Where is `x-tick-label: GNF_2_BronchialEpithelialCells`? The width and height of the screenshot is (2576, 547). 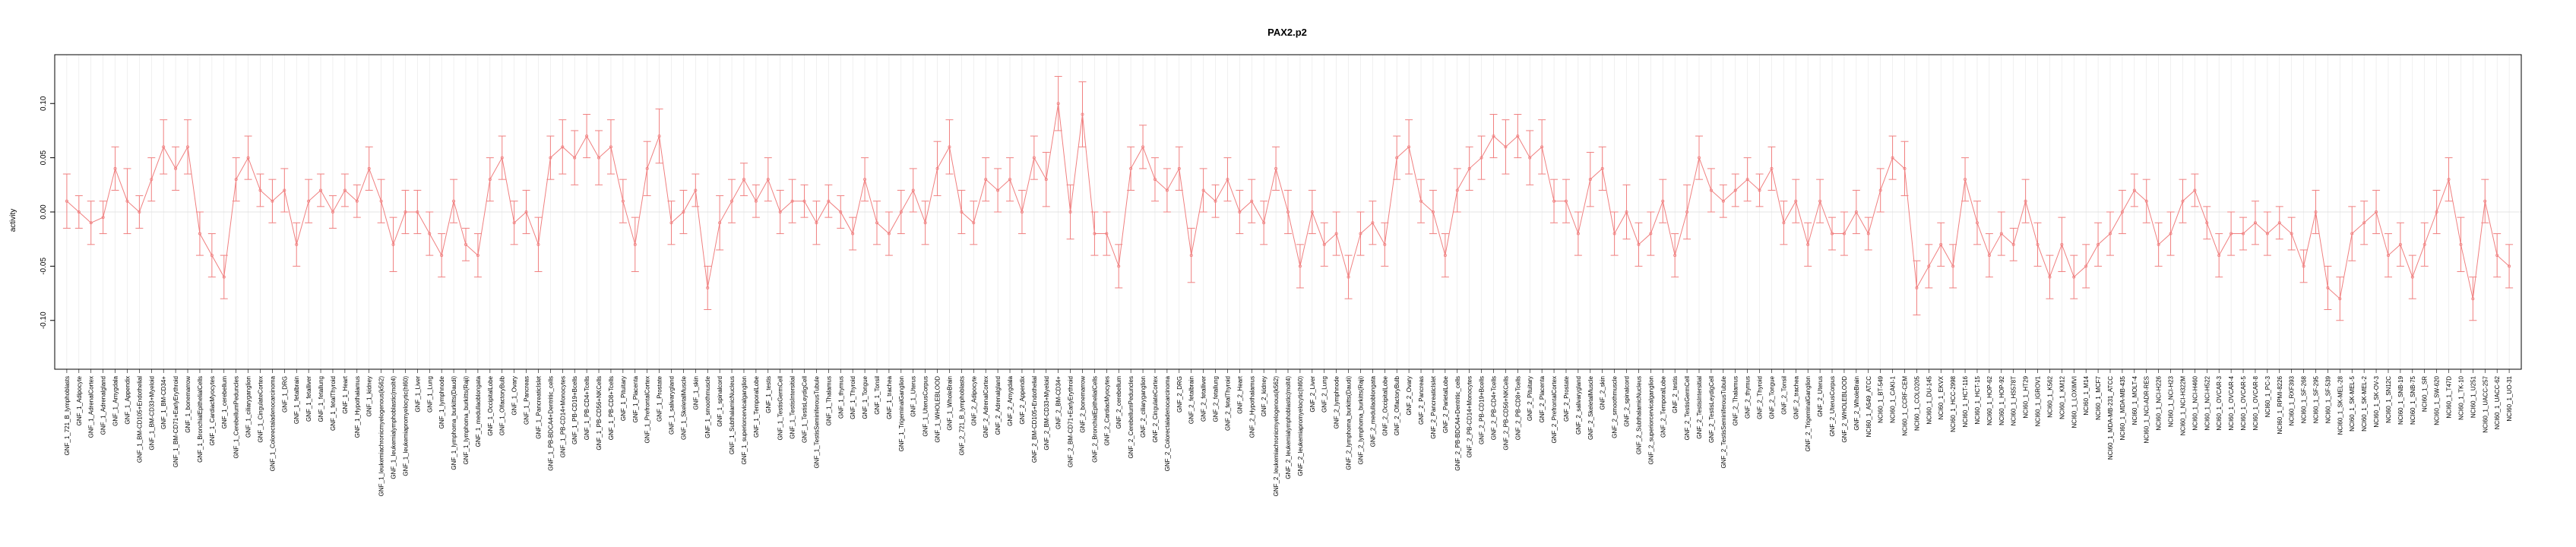 x-tick-label: GNF_2_BronchialEpithelialCells is located at coordinates (1094, 419).